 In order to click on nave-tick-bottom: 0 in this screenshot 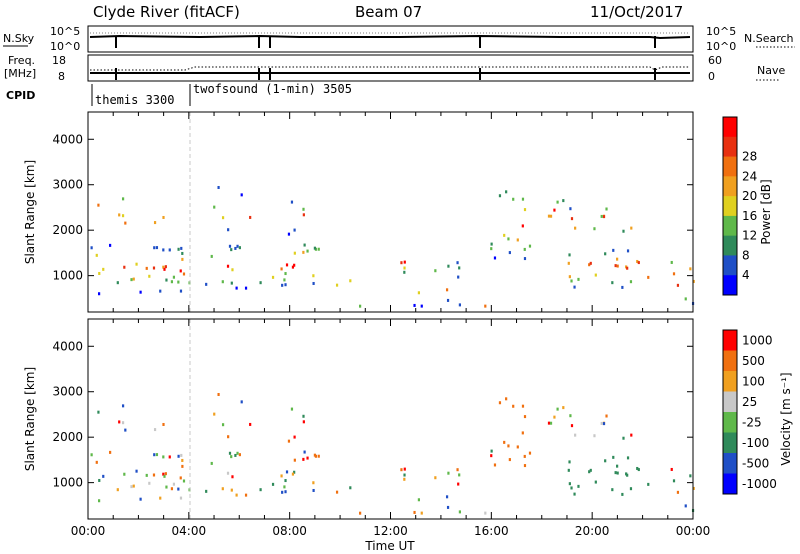, I will do `click(711, 76)`.